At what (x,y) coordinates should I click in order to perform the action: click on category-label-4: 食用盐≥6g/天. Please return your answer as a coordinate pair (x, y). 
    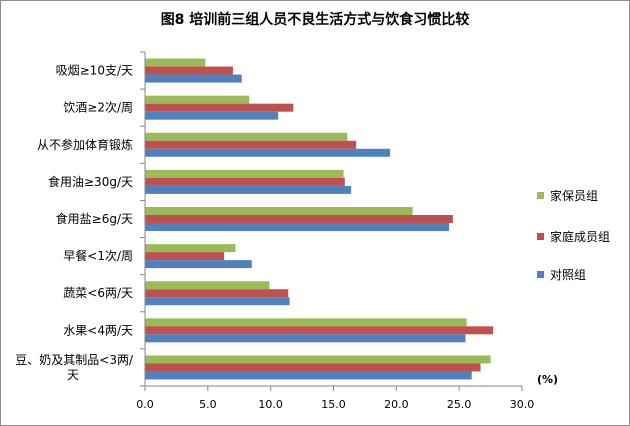
    Looking at the image, I should click on (94, 218).